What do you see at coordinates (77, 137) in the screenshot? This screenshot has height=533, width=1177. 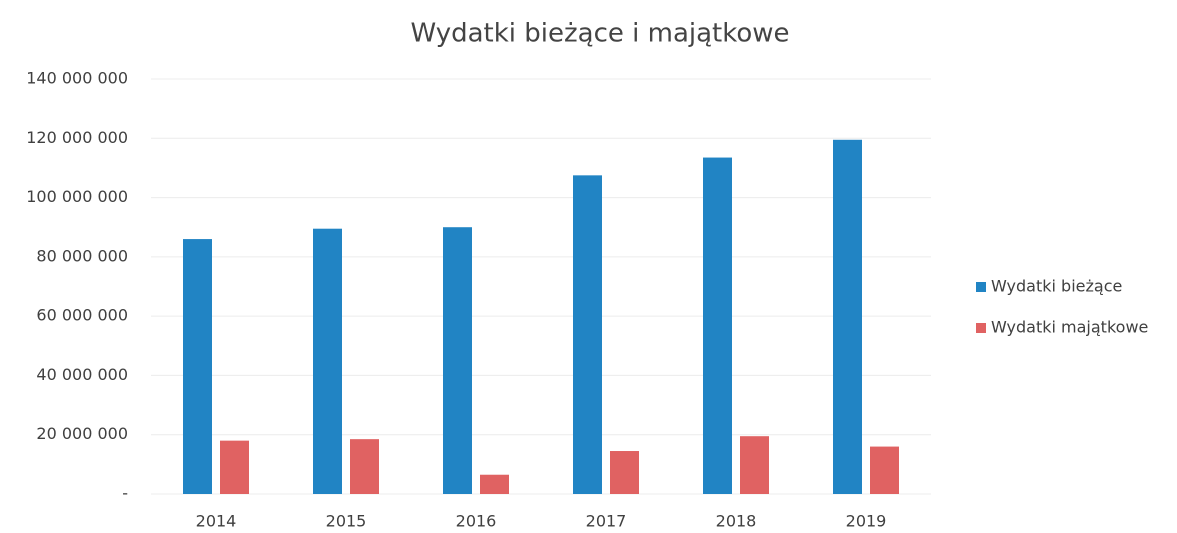 I see `y-tick-label: 120 000 000` at bounding box center [77, 137].